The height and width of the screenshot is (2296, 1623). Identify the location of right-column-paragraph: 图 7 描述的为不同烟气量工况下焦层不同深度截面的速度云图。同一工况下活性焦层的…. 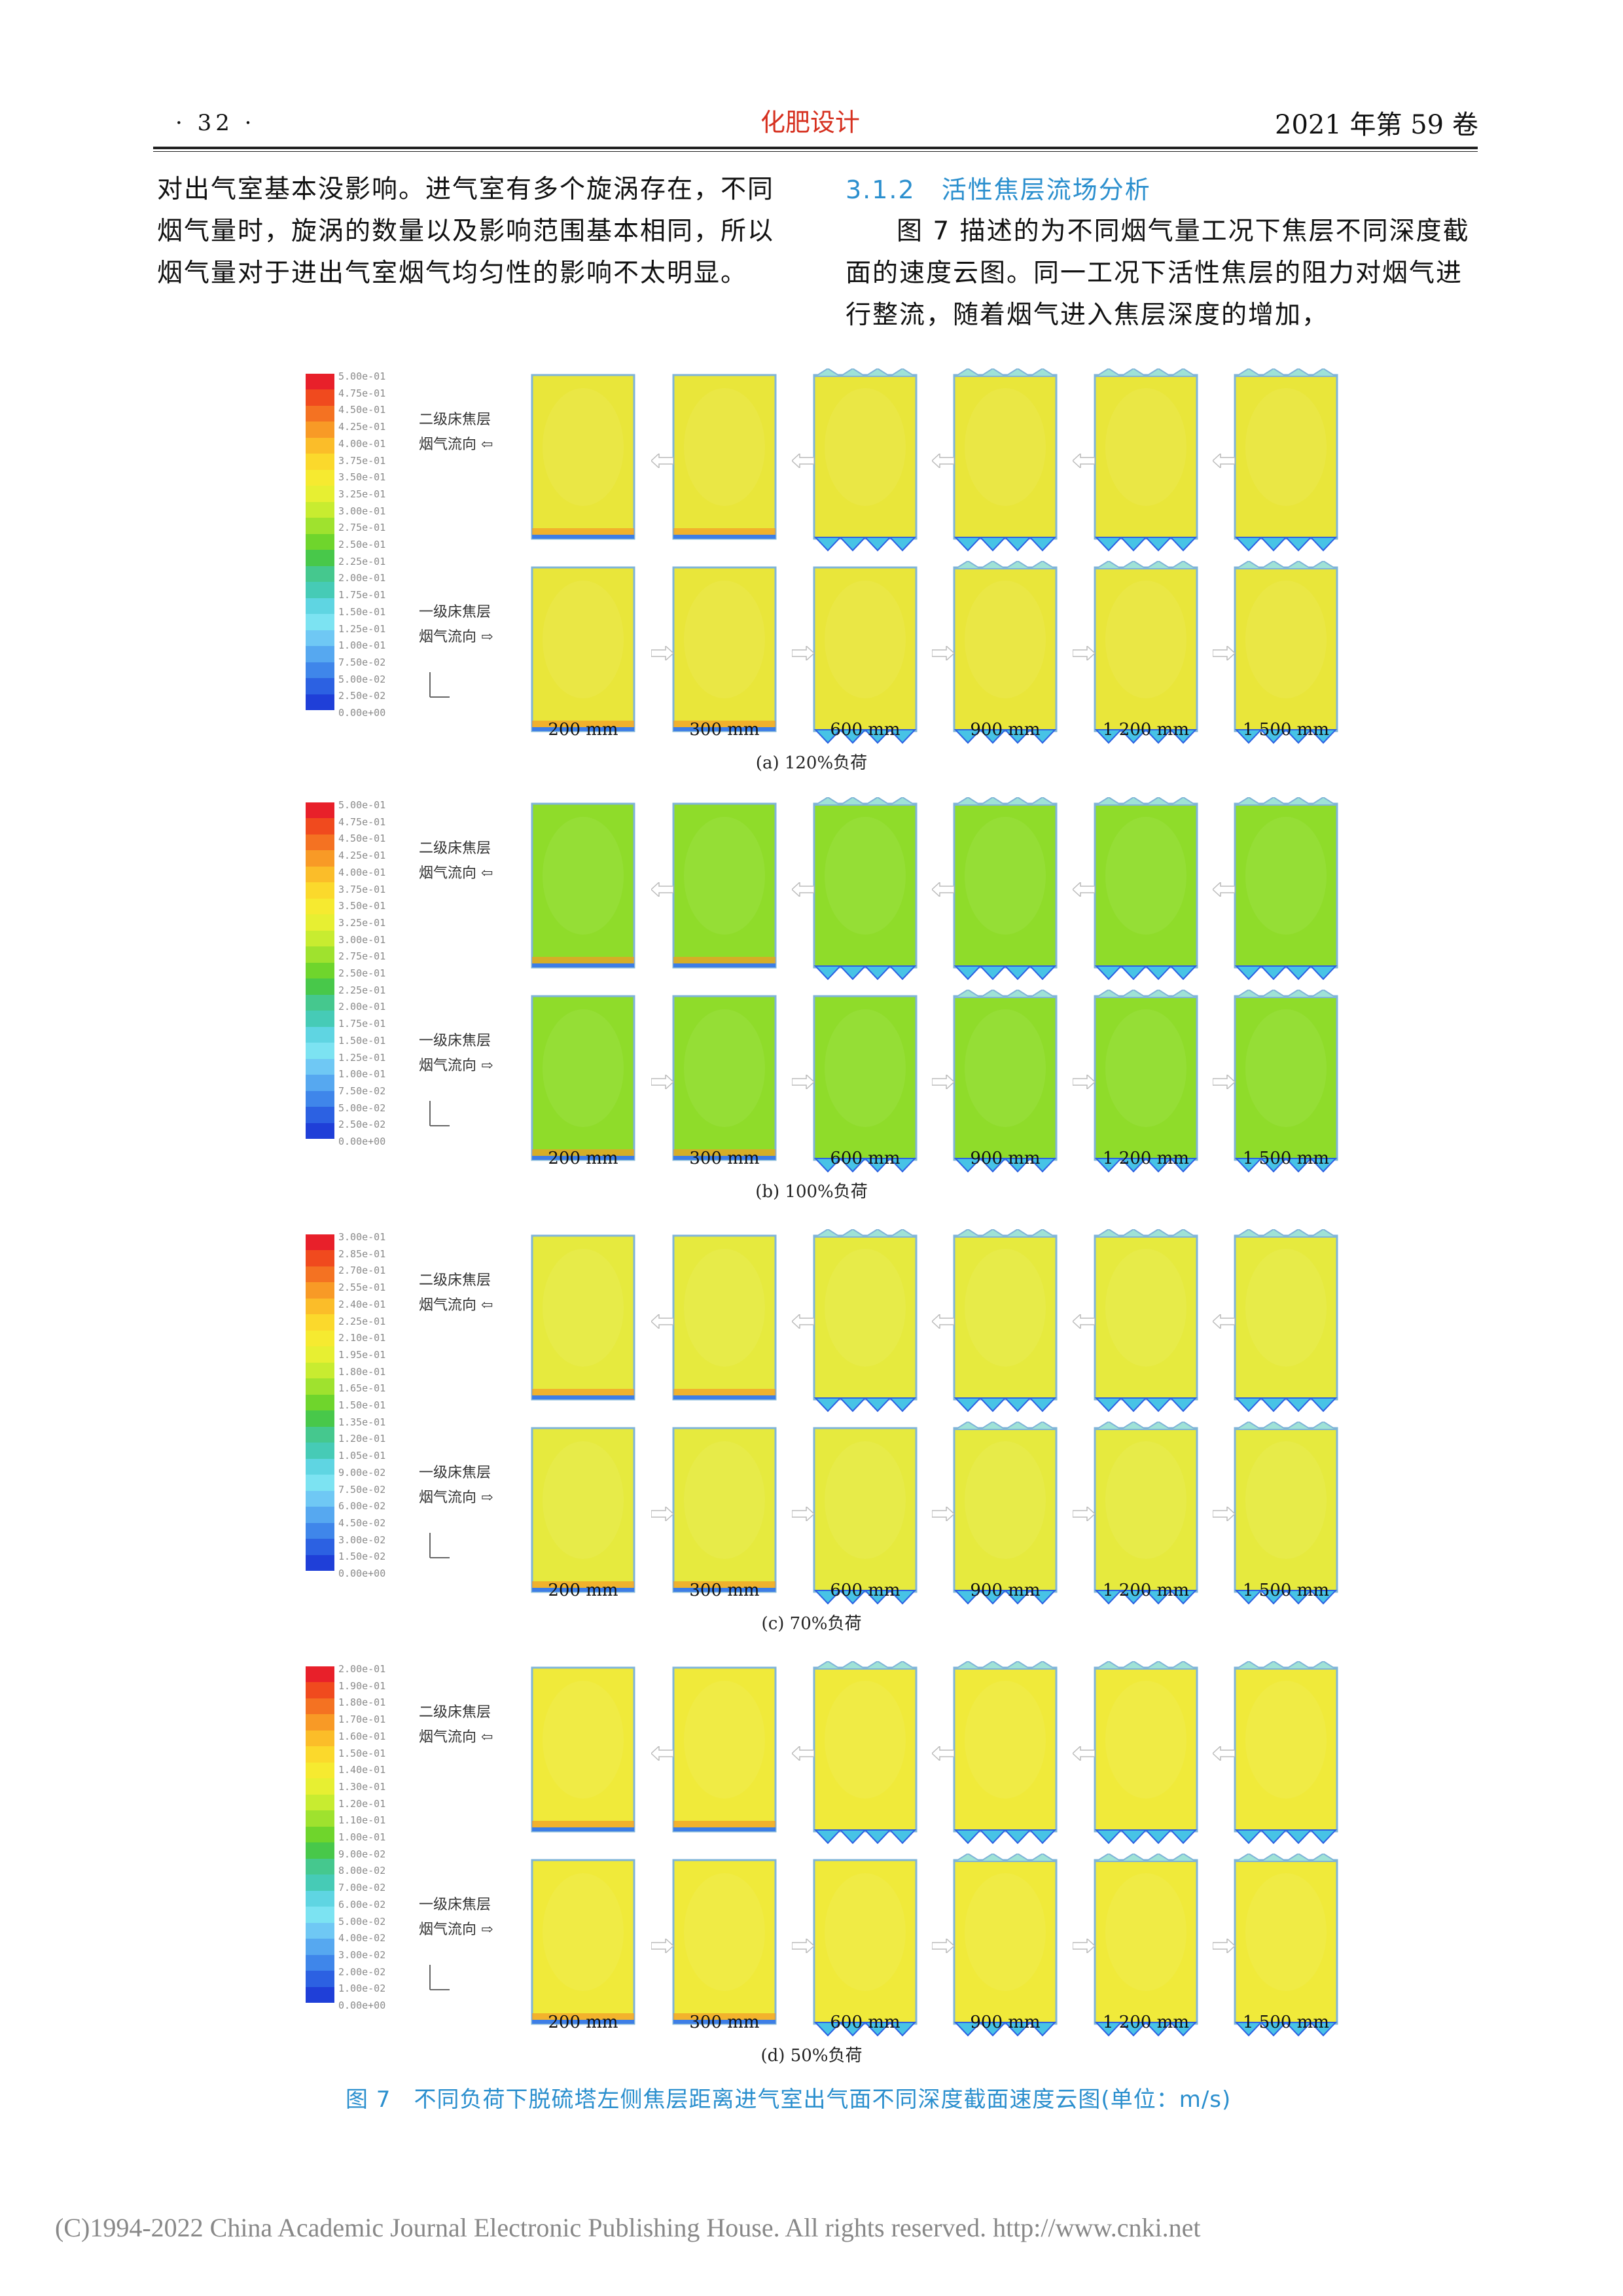
(1158, 273).